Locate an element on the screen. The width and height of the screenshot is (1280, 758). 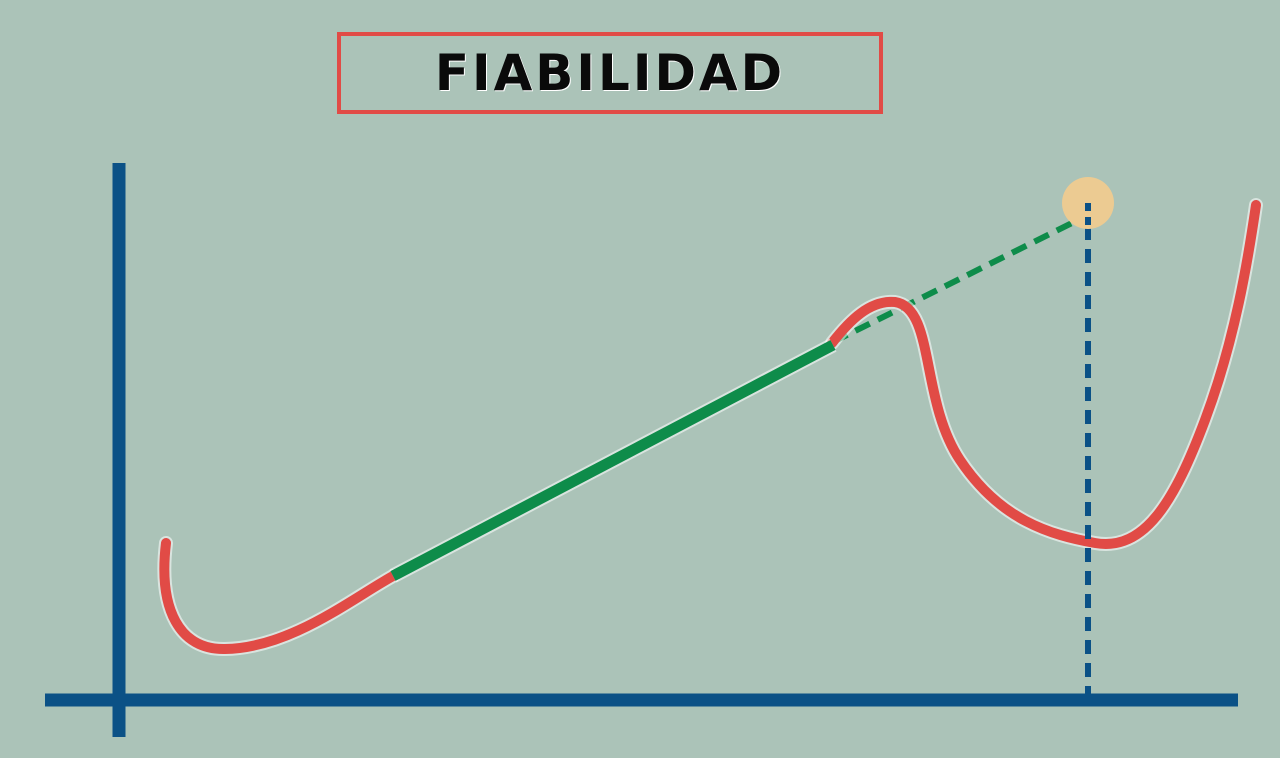
green-segment is located at coordinates (613, 460).